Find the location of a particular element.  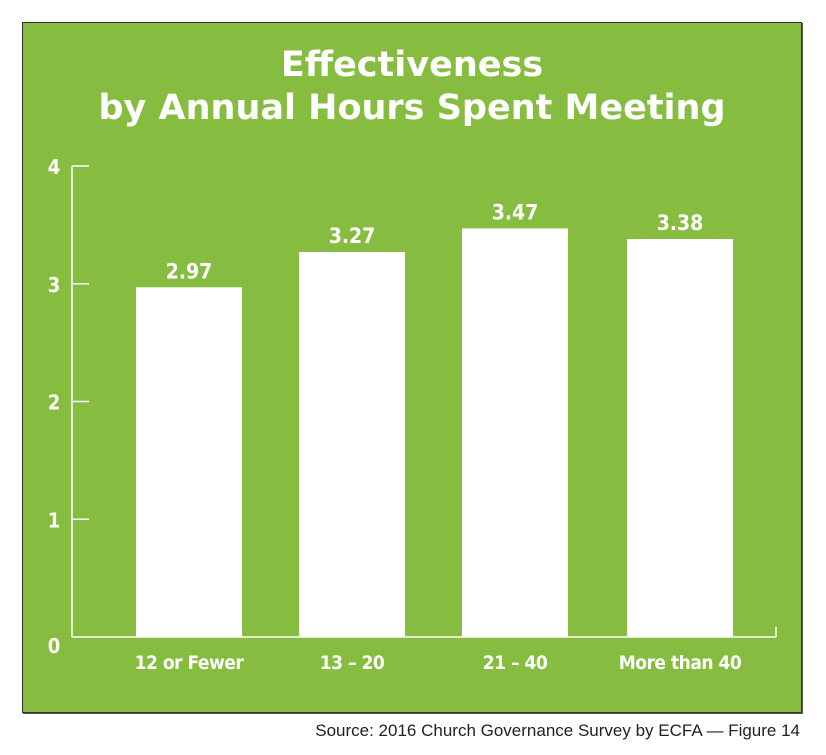

title-line-2: by Annual Hours Spent Meeting is located at coordinates (412, 108).